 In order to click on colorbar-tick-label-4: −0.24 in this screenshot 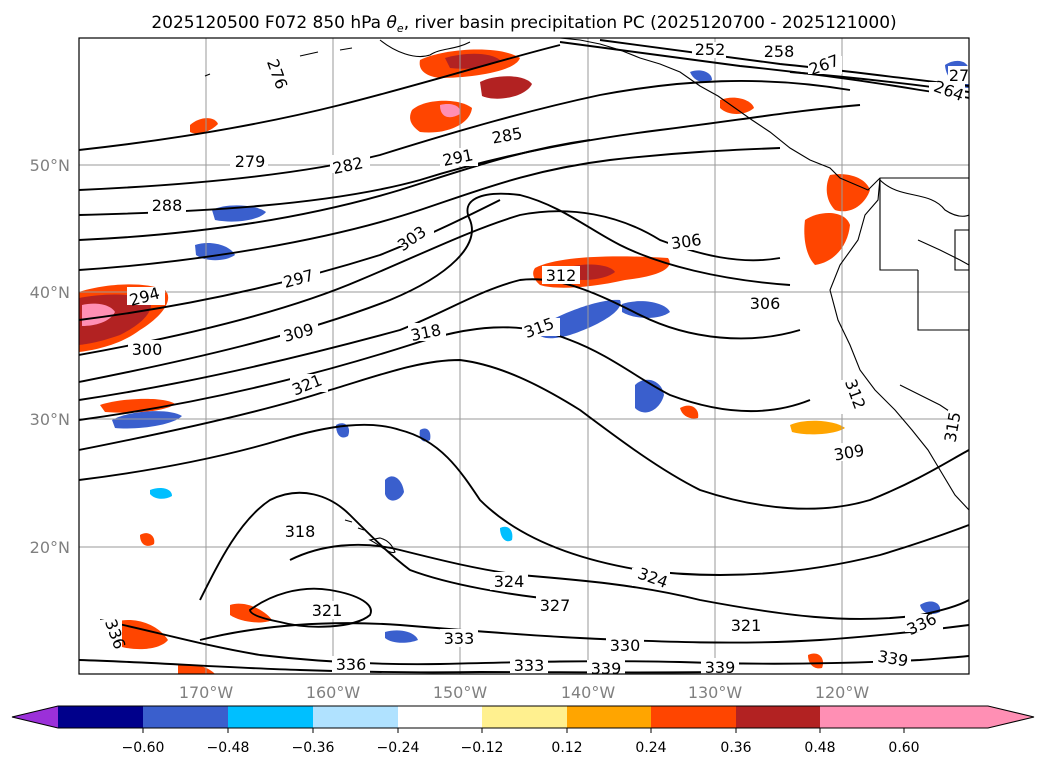, I will do `click(398, 748)`.